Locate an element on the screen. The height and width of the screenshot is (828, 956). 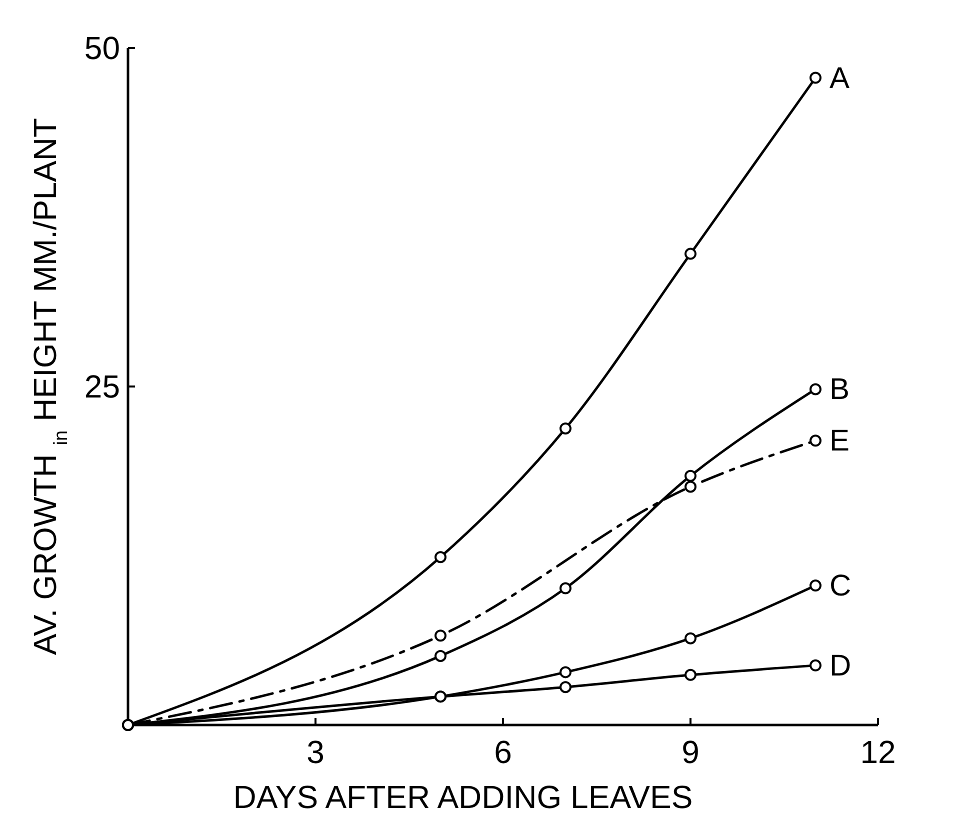
series-label: D is located at coordinates (841, 665).